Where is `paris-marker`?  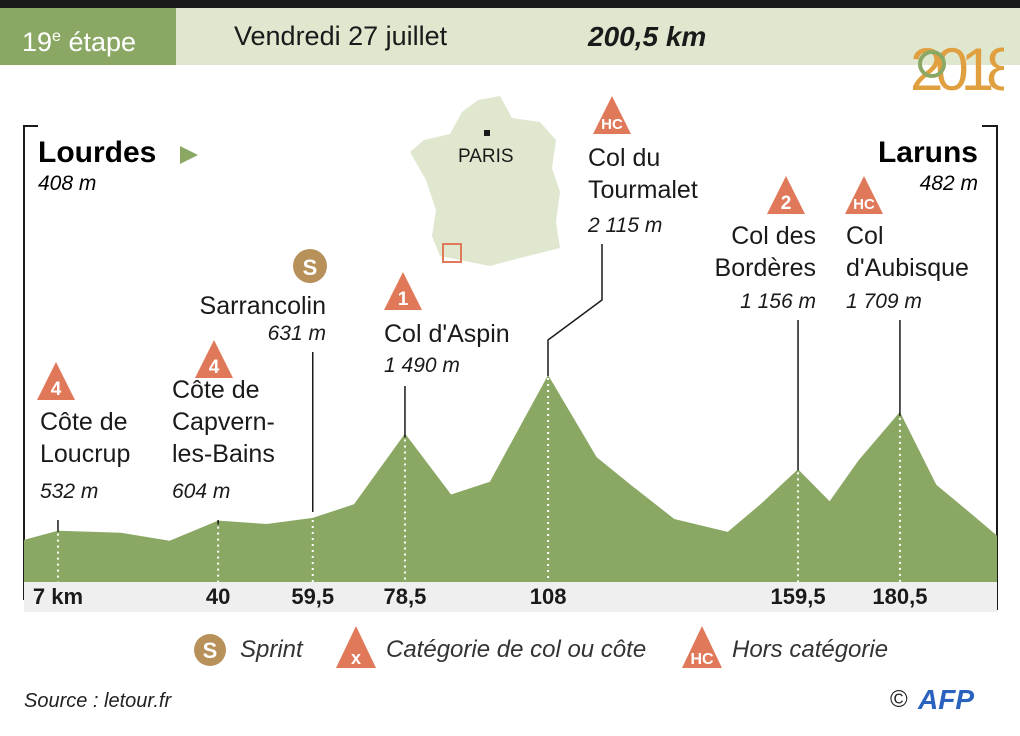 paris-marker is located at coordinates (487, 133).